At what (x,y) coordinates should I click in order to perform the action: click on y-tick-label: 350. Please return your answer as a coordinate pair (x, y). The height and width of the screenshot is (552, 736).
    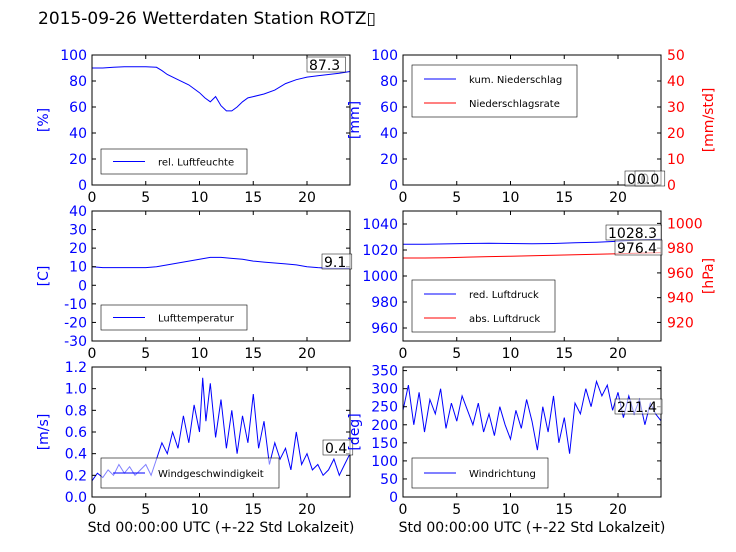
    Looking at the image, I should click on (384, 372).